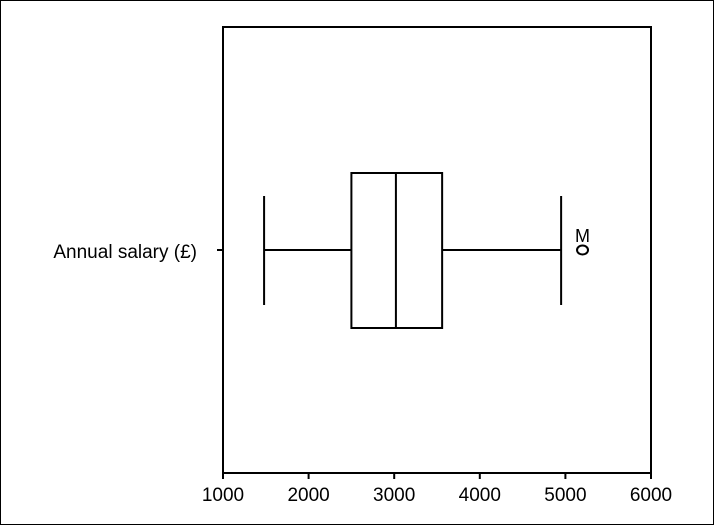  Describe the element at coordinates (394, 495) in the screenshot. I see `x-tick-label-2: 3000` at that location.